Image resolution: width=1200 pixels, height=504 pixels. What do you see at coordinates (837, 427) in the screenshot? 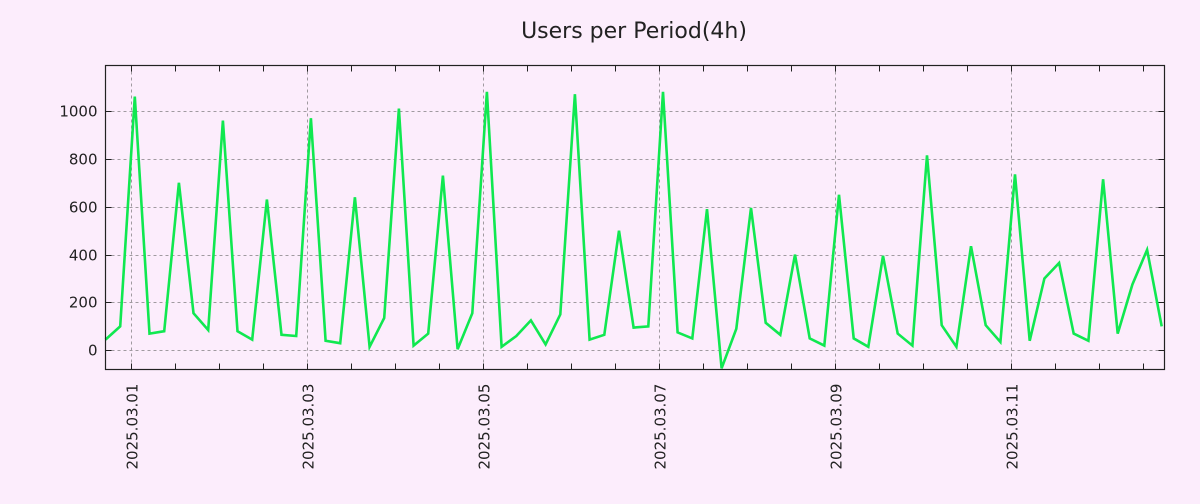
I see `x-tick-label: 2025.03.09` at bounding box center [837, 427].